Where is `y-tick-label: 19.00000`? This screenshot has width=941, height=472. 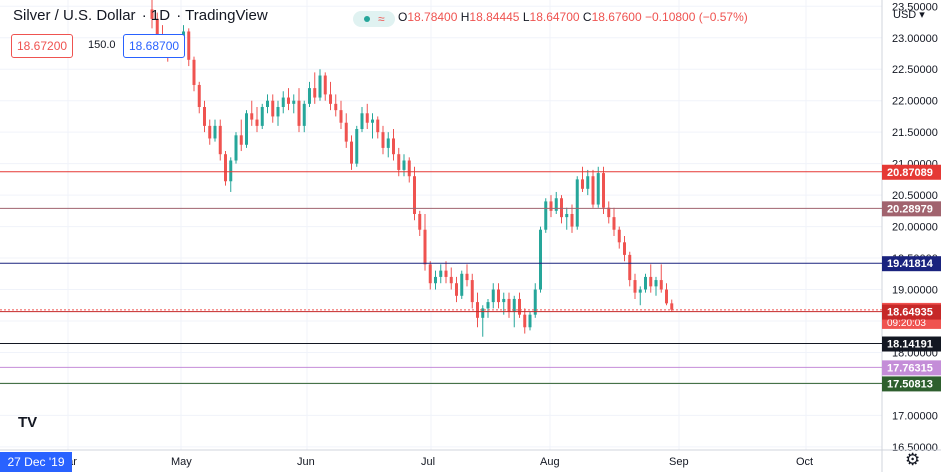
y-tick-label: 19.00000 is located at coordinates (915, 291).